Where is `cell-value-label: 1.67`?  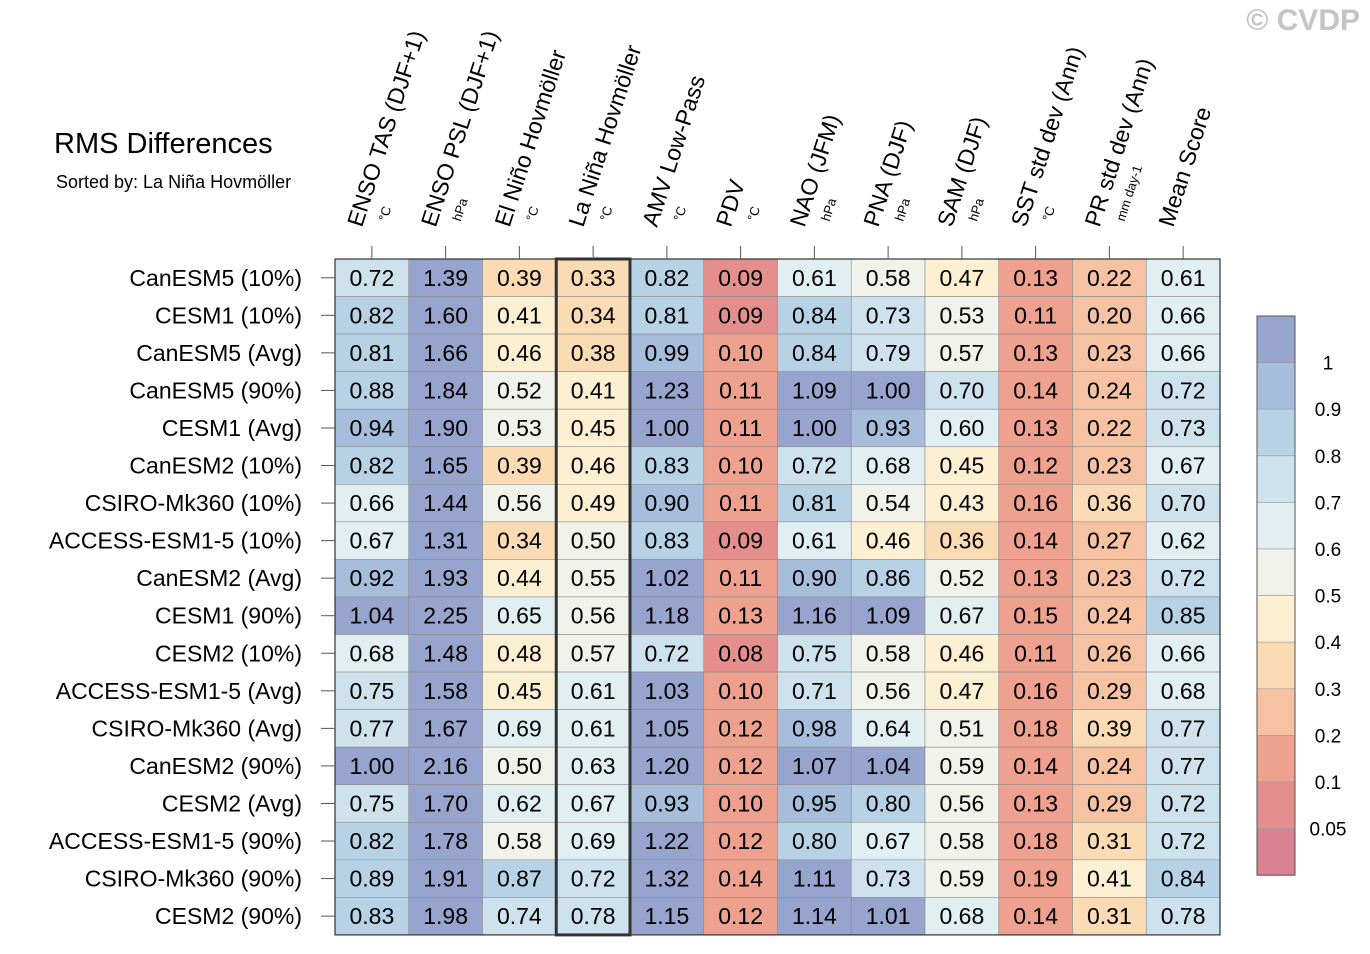
cell-value-label: 1.67 is located at coordinates (445, 728).